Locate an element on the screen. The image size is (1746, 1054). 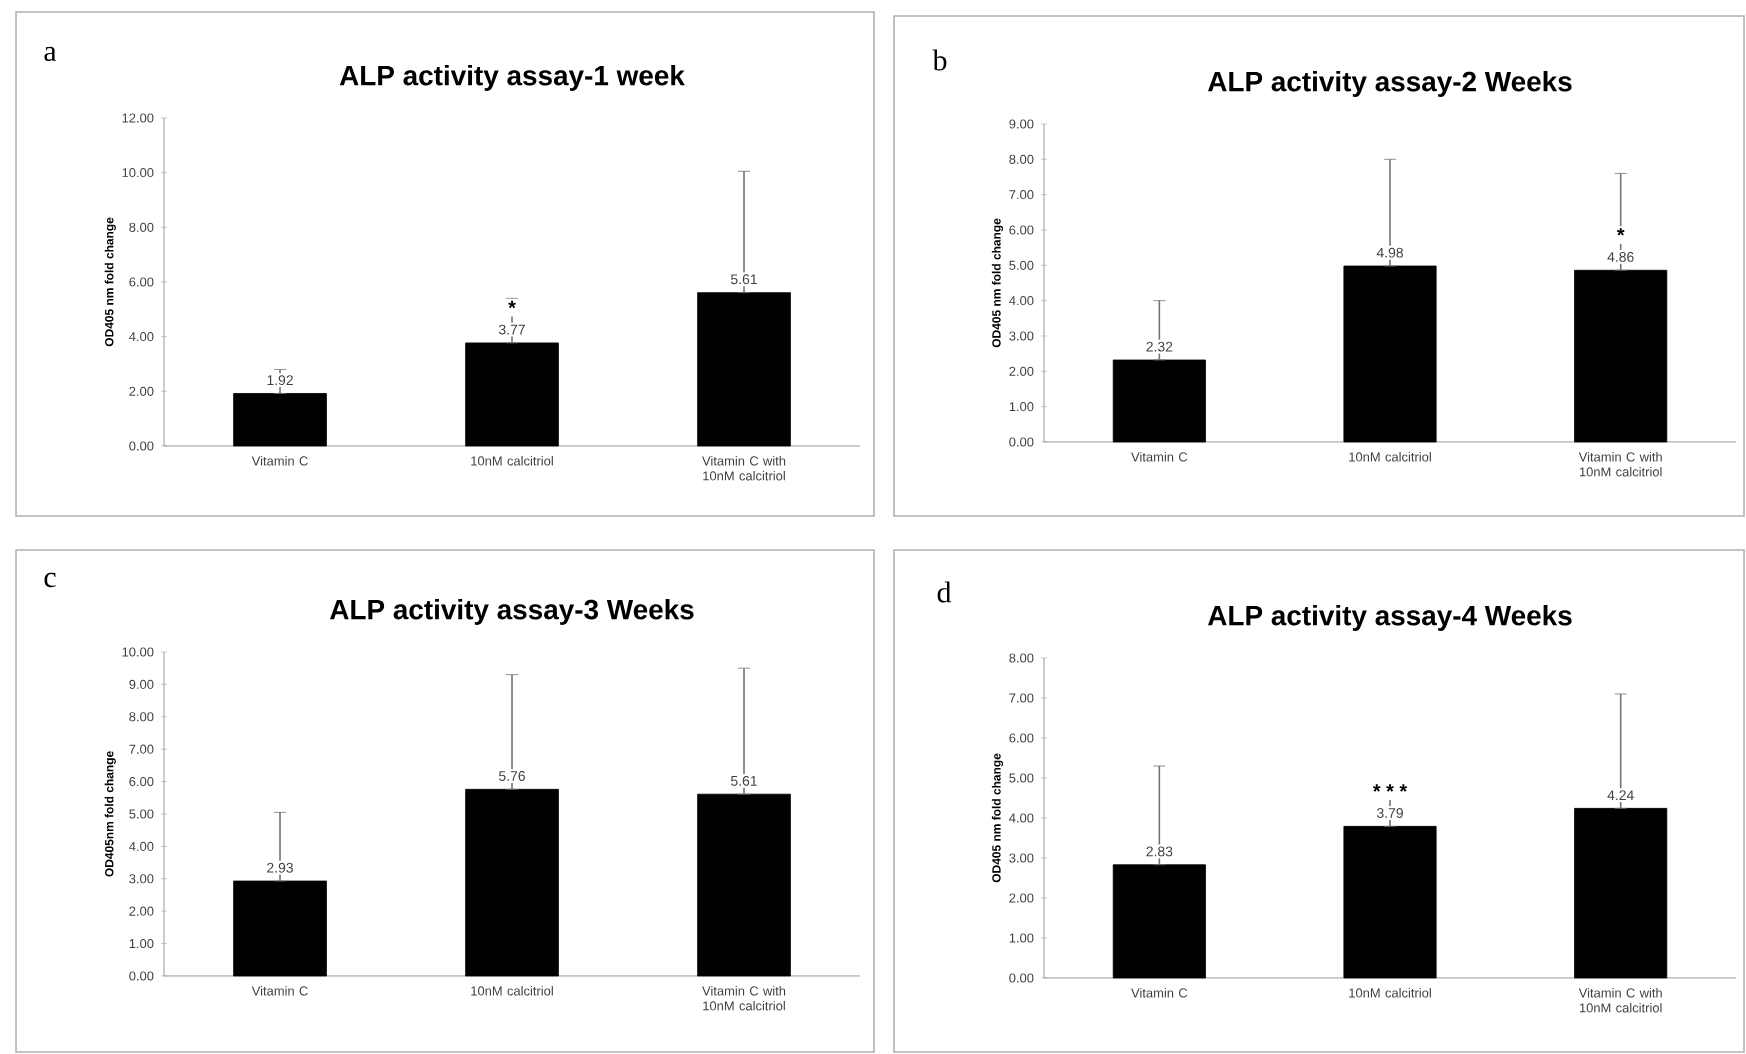
annotation: * * * is located at coordinates (1390, 788).